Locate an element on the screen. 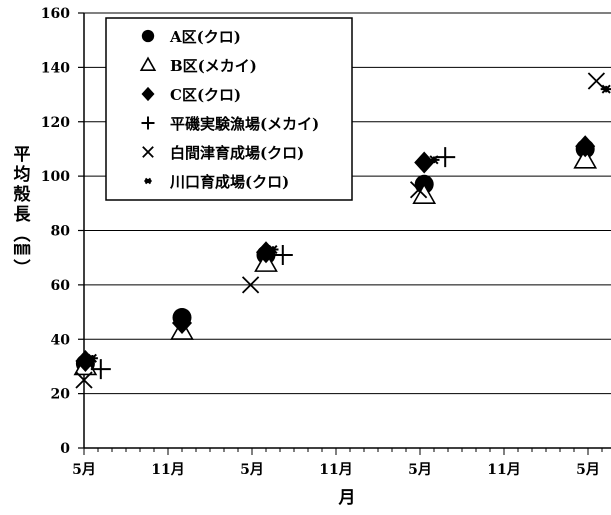  legend-box is located at coordinates (229, 109).